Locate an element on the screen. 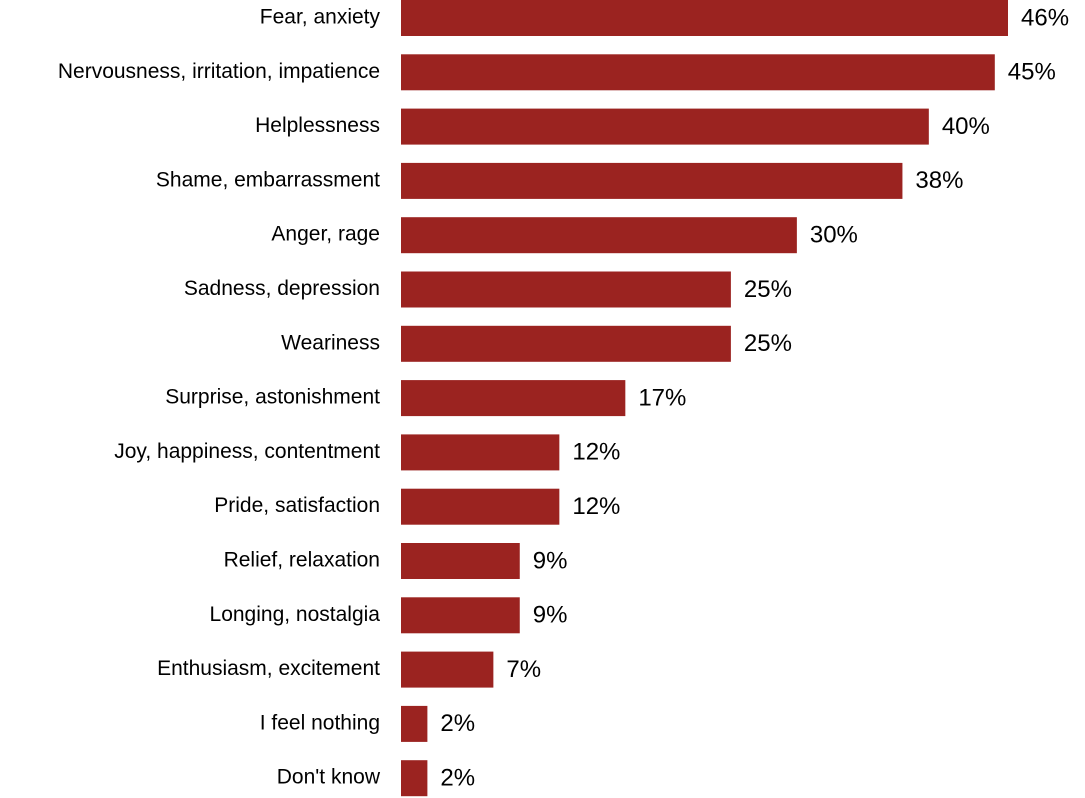 Image resolution: width=1085 pixels, height=798 pixels. category-label: Weariness is located at coordinates (330, 342).